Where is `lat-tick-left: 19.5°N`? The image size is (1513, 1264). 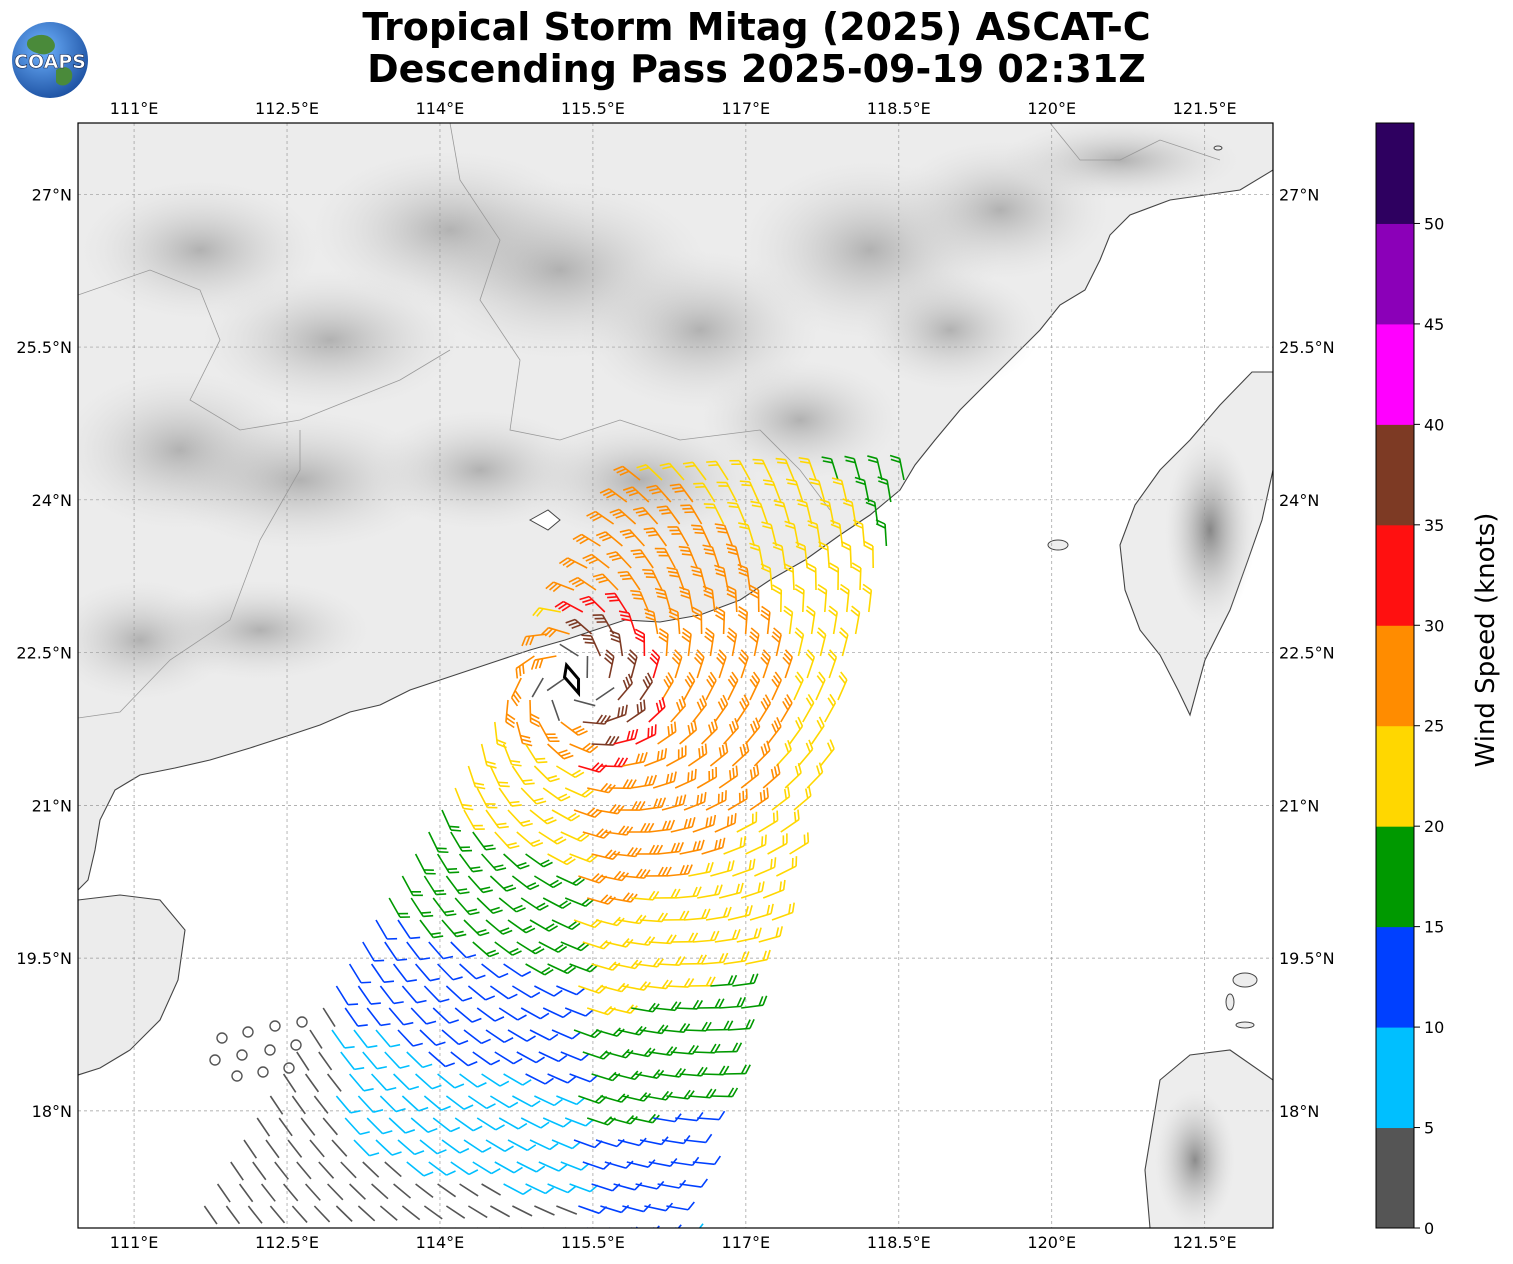 lat-tick-left: 19.5°N is located at coordinates (44, 958).